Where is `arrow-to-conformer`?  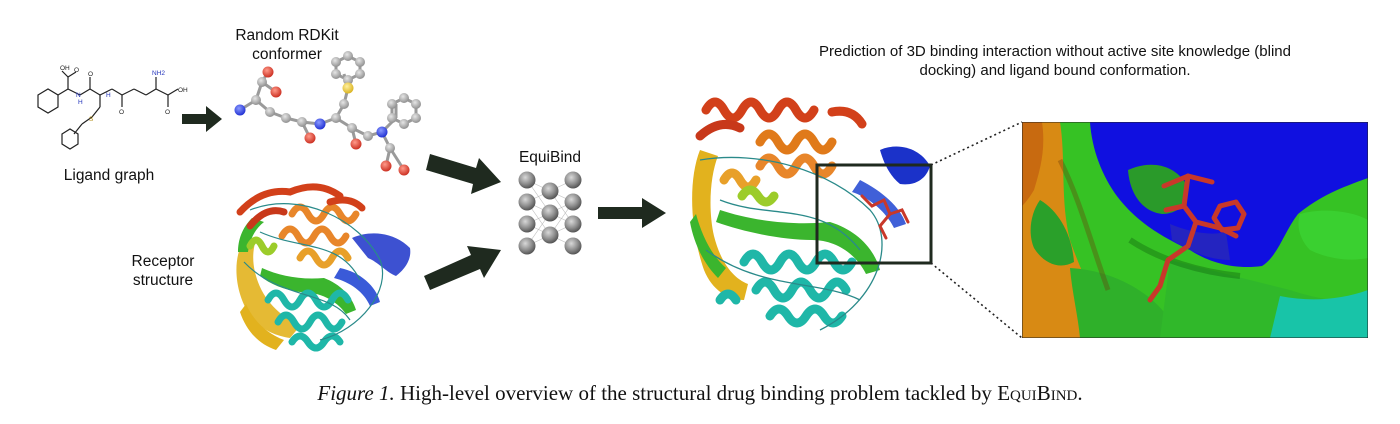
arrow-to-conformer is located at coordinates (202, 119).